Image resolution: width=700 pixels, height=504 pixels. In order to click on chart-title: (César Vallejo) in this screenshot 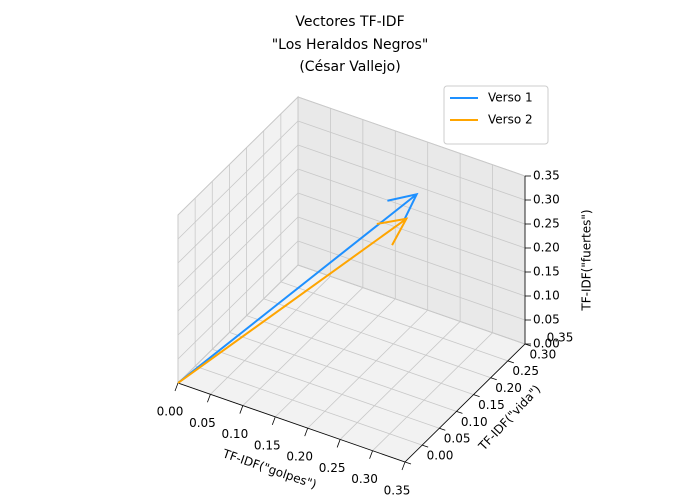, I will do `click(349, 67)`.